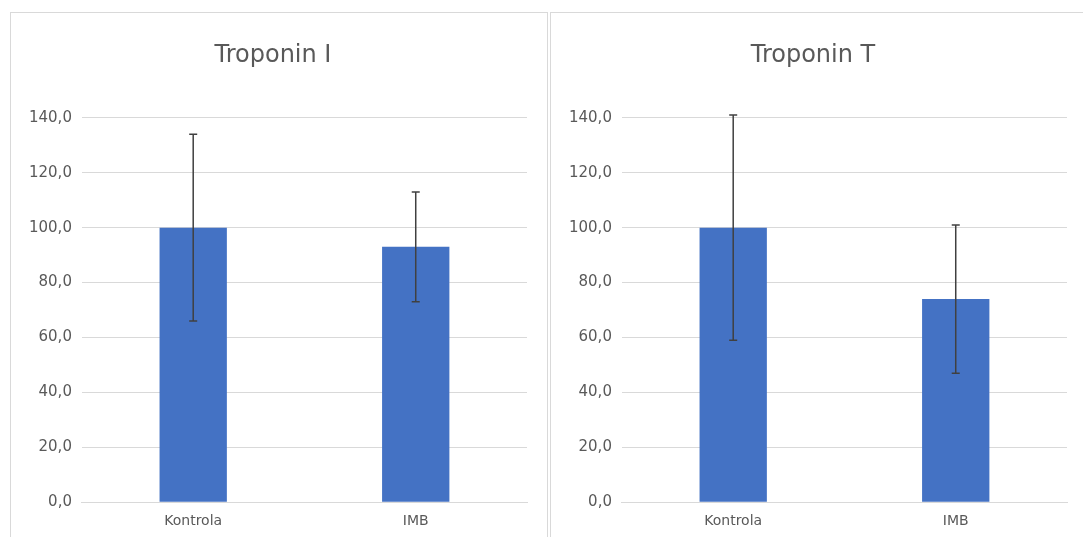 The height and width of the screenshot is (537, 1083). Describe the element at coordinates (272, 53) in the screenshot. I see `chart-title: Troponin I` at that location.